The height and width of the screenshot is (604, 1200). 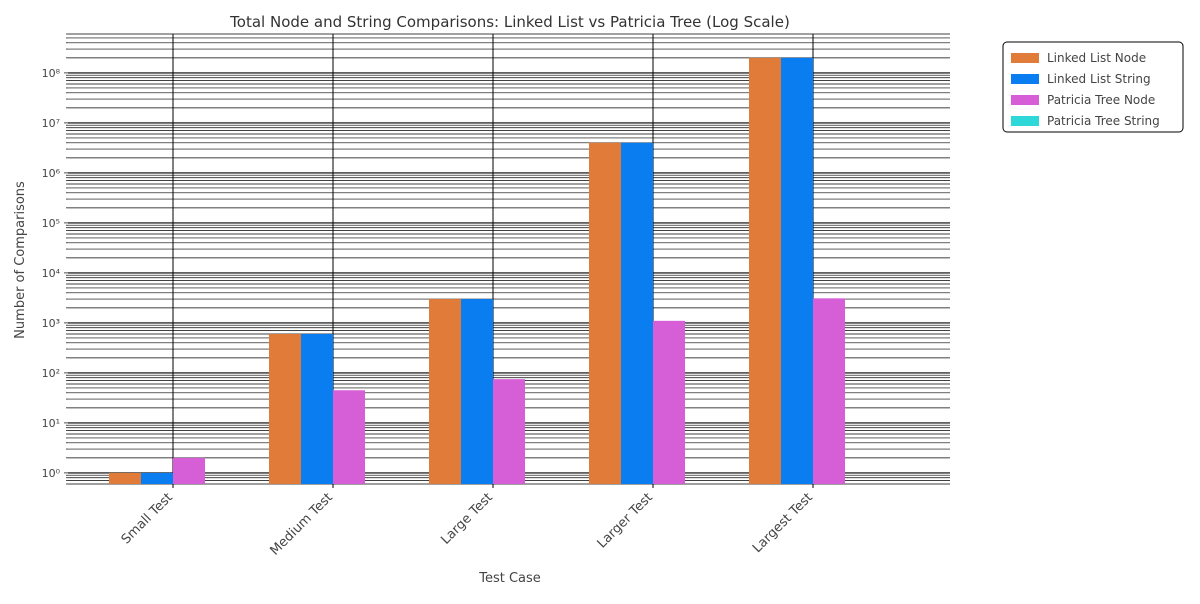 What do you see at coordinates (51, 473) in the screenshot?
I see `y-tick-label: 10⁰` at bounding box center [51, 473].